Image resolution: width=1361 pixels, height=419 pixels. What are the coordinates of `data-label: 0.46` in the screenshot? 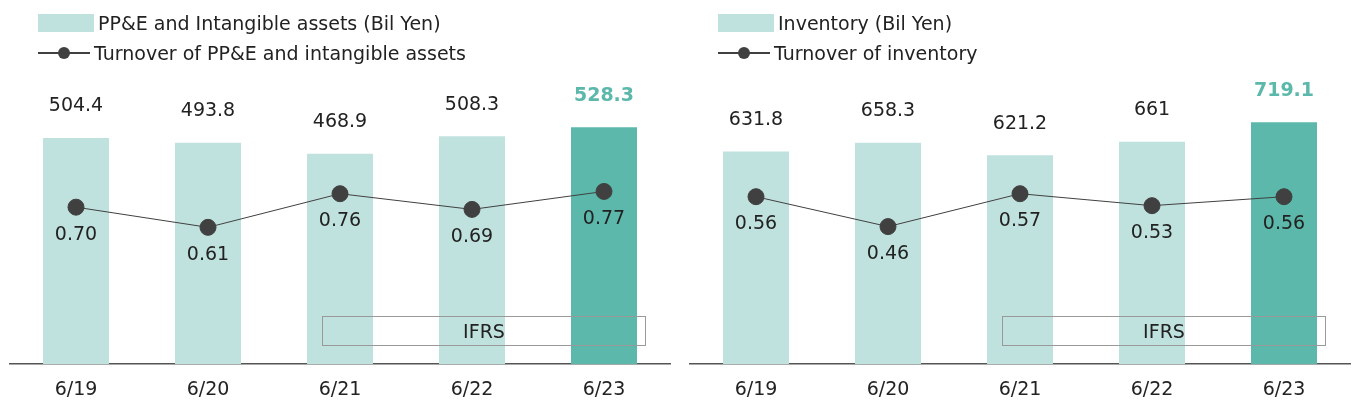 It's located at (888, 252).